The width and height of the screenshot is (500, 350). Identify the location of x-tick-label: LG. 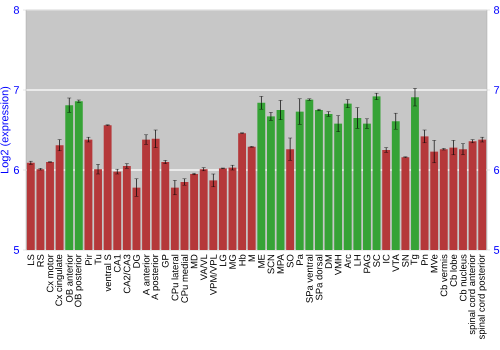
(223, 260).